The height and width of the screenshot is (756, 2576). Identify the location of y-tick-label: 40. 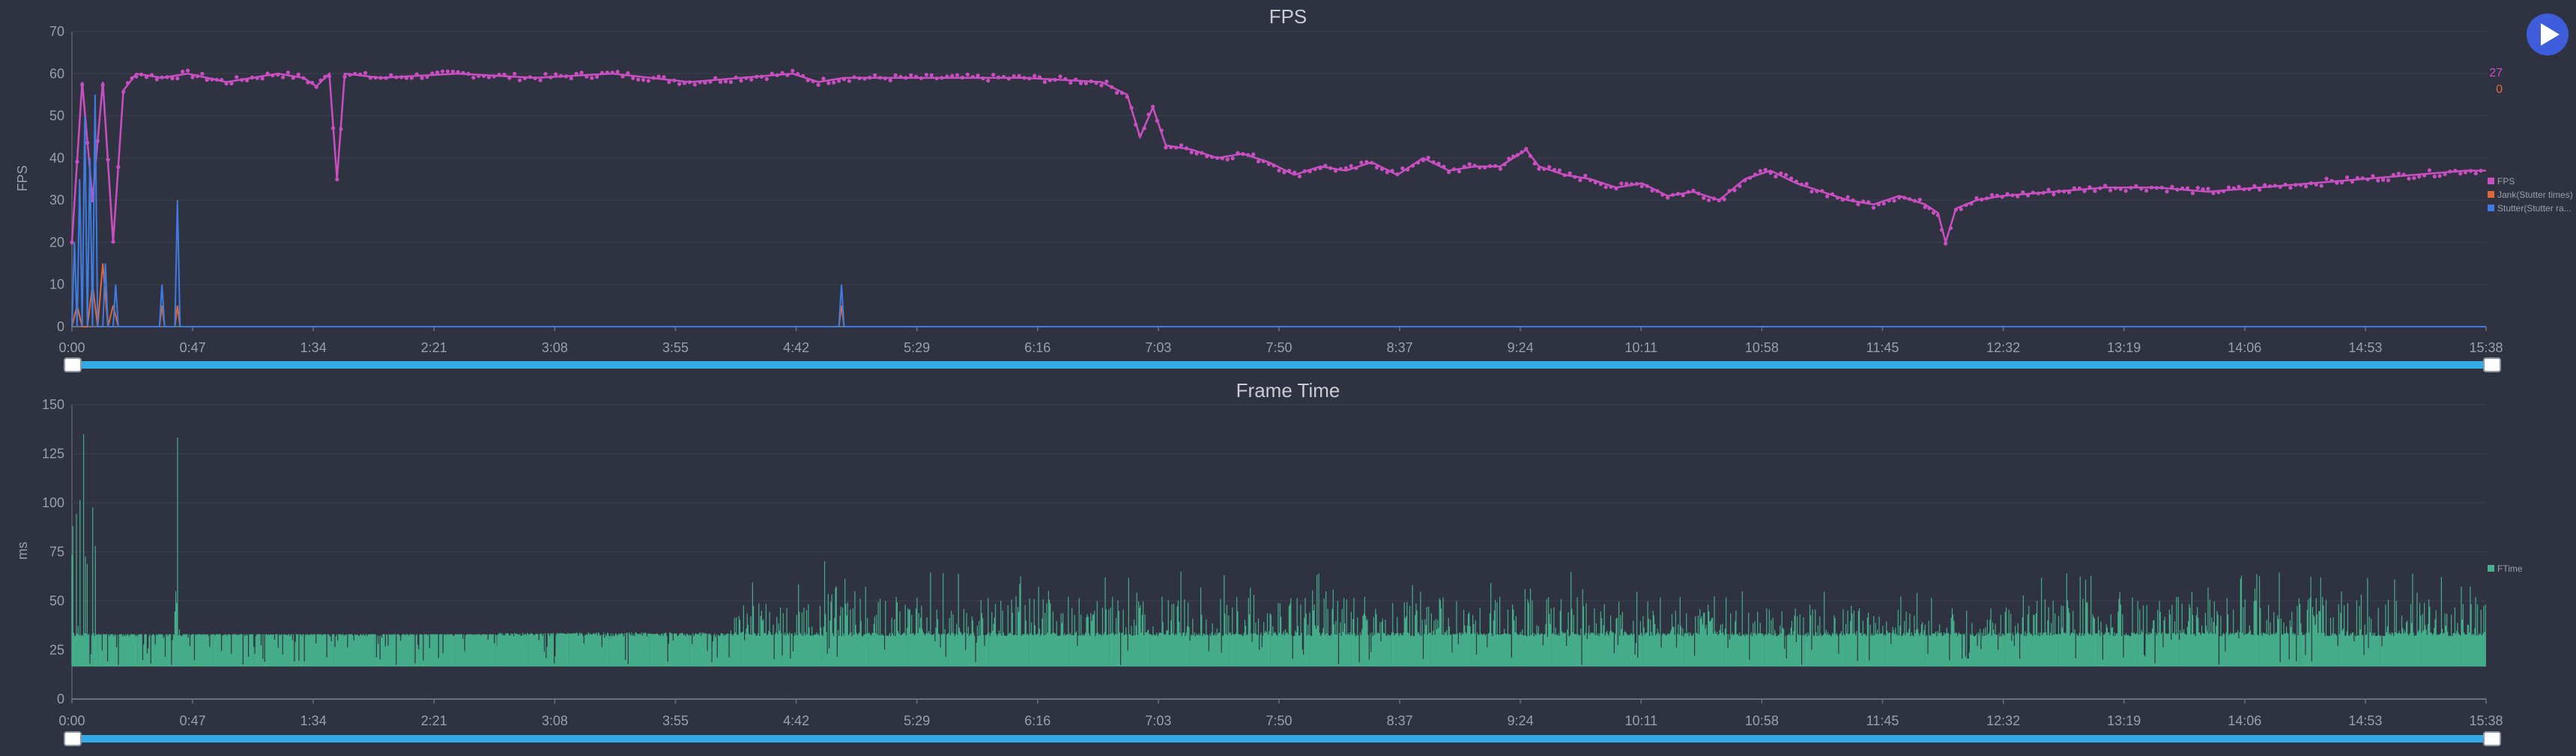
(56, 158).